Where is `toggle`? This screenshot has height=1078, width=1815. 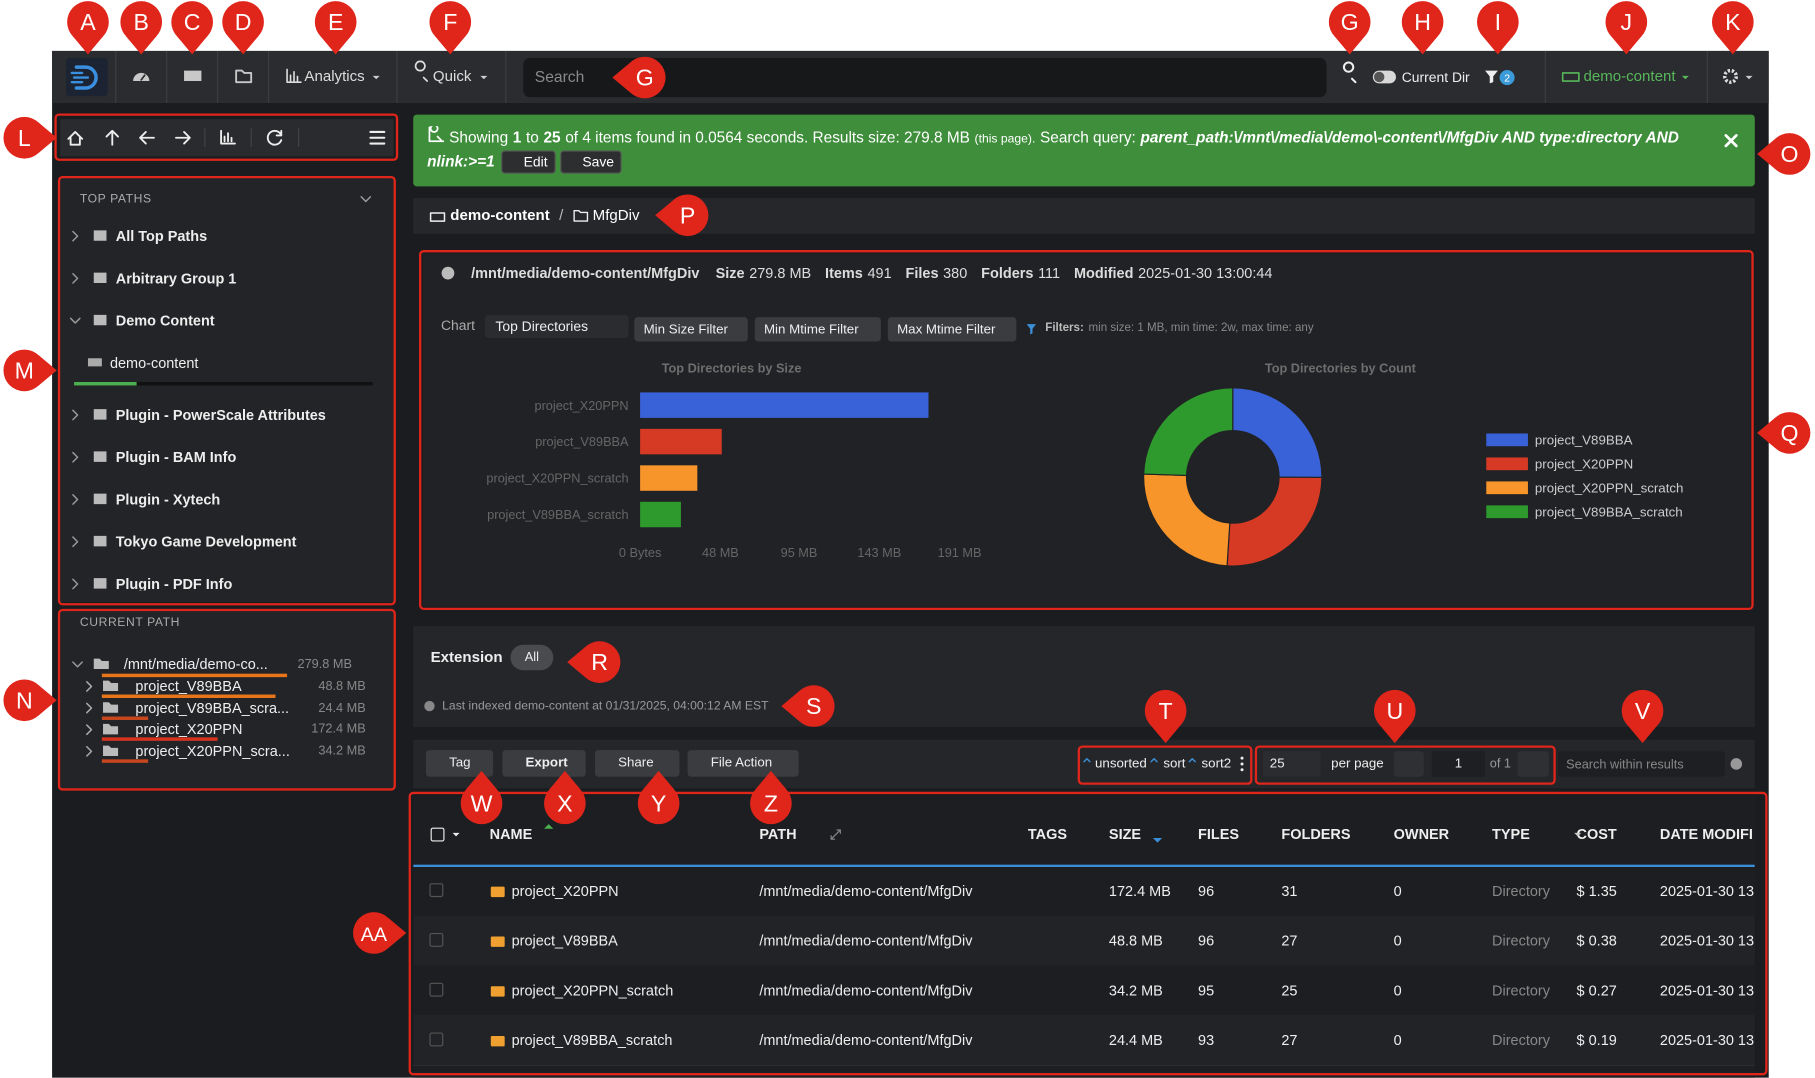
toggle is located at coordinates (1384, 77).